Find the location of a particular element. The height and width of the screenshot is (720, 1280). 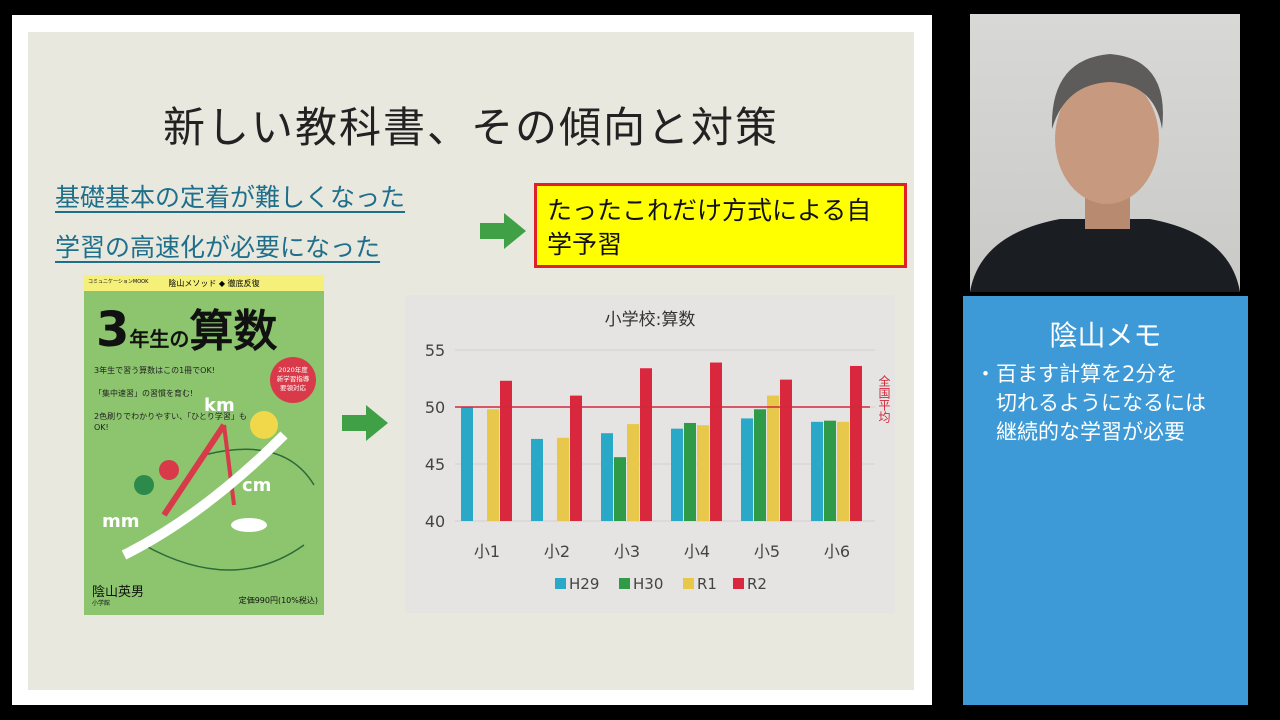

book-publisher: 小学館 is located at coordinates (101, 603).